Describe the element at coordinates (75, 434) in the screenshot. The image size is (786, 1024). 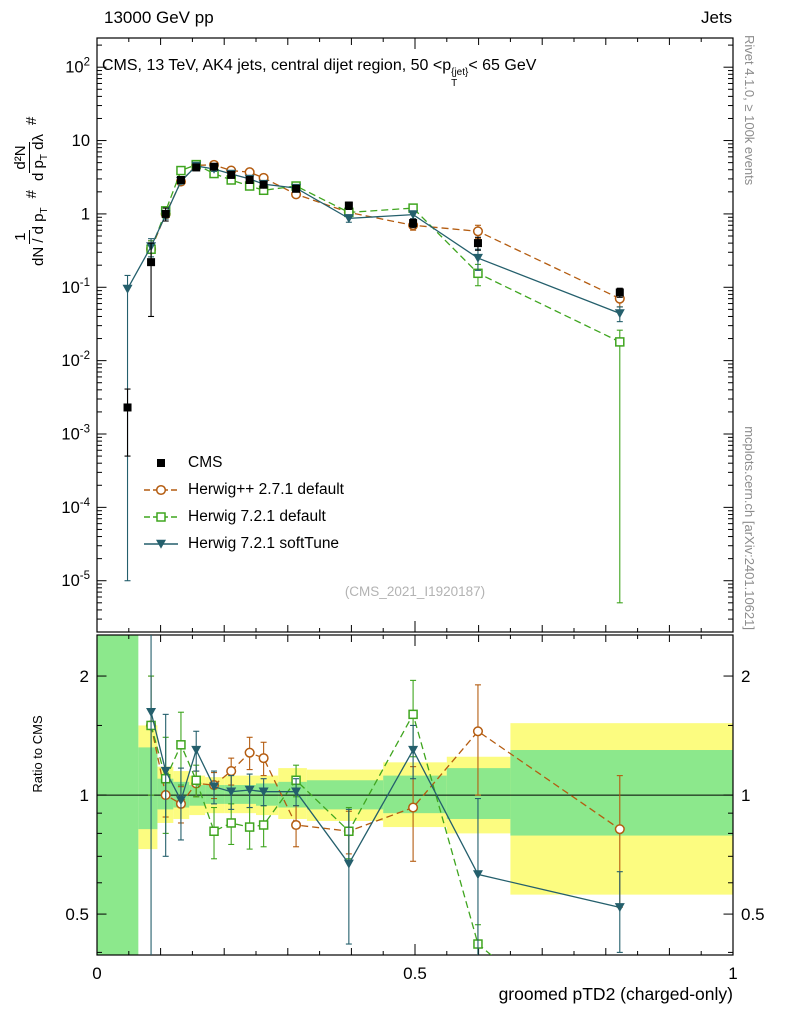
I see `svg-text: 10⁻³` at that location.